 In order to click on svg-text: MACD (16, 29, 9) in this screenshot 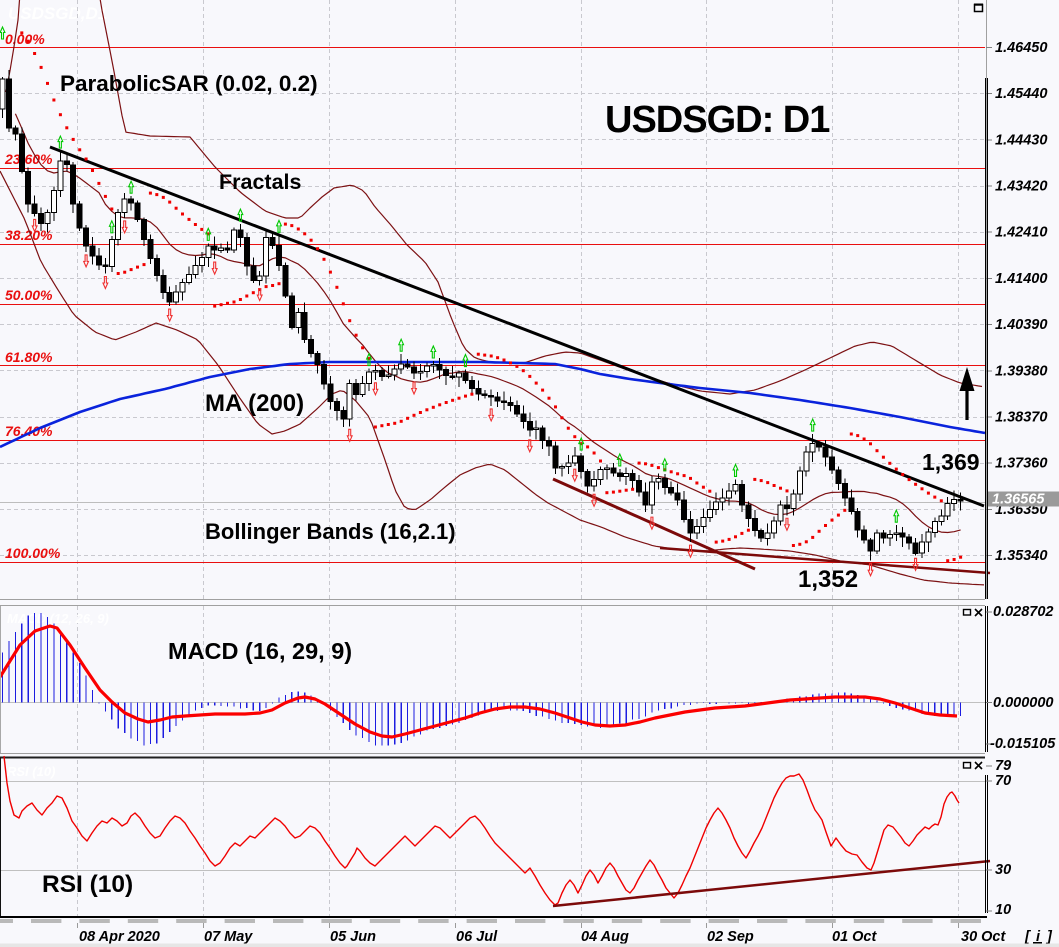, I will do `click(260, 651)`.